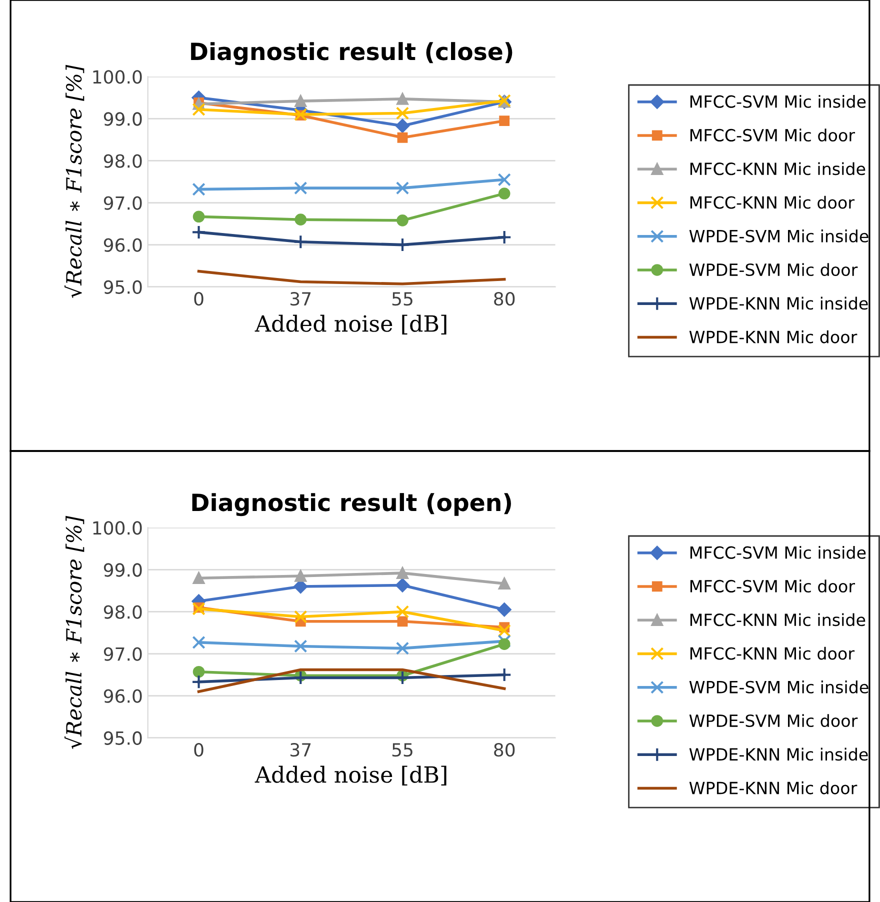  Describe the element at coordinates (351, 54) in the screenshot. I see `chart-title: Diagnostic result (close)` at that location.